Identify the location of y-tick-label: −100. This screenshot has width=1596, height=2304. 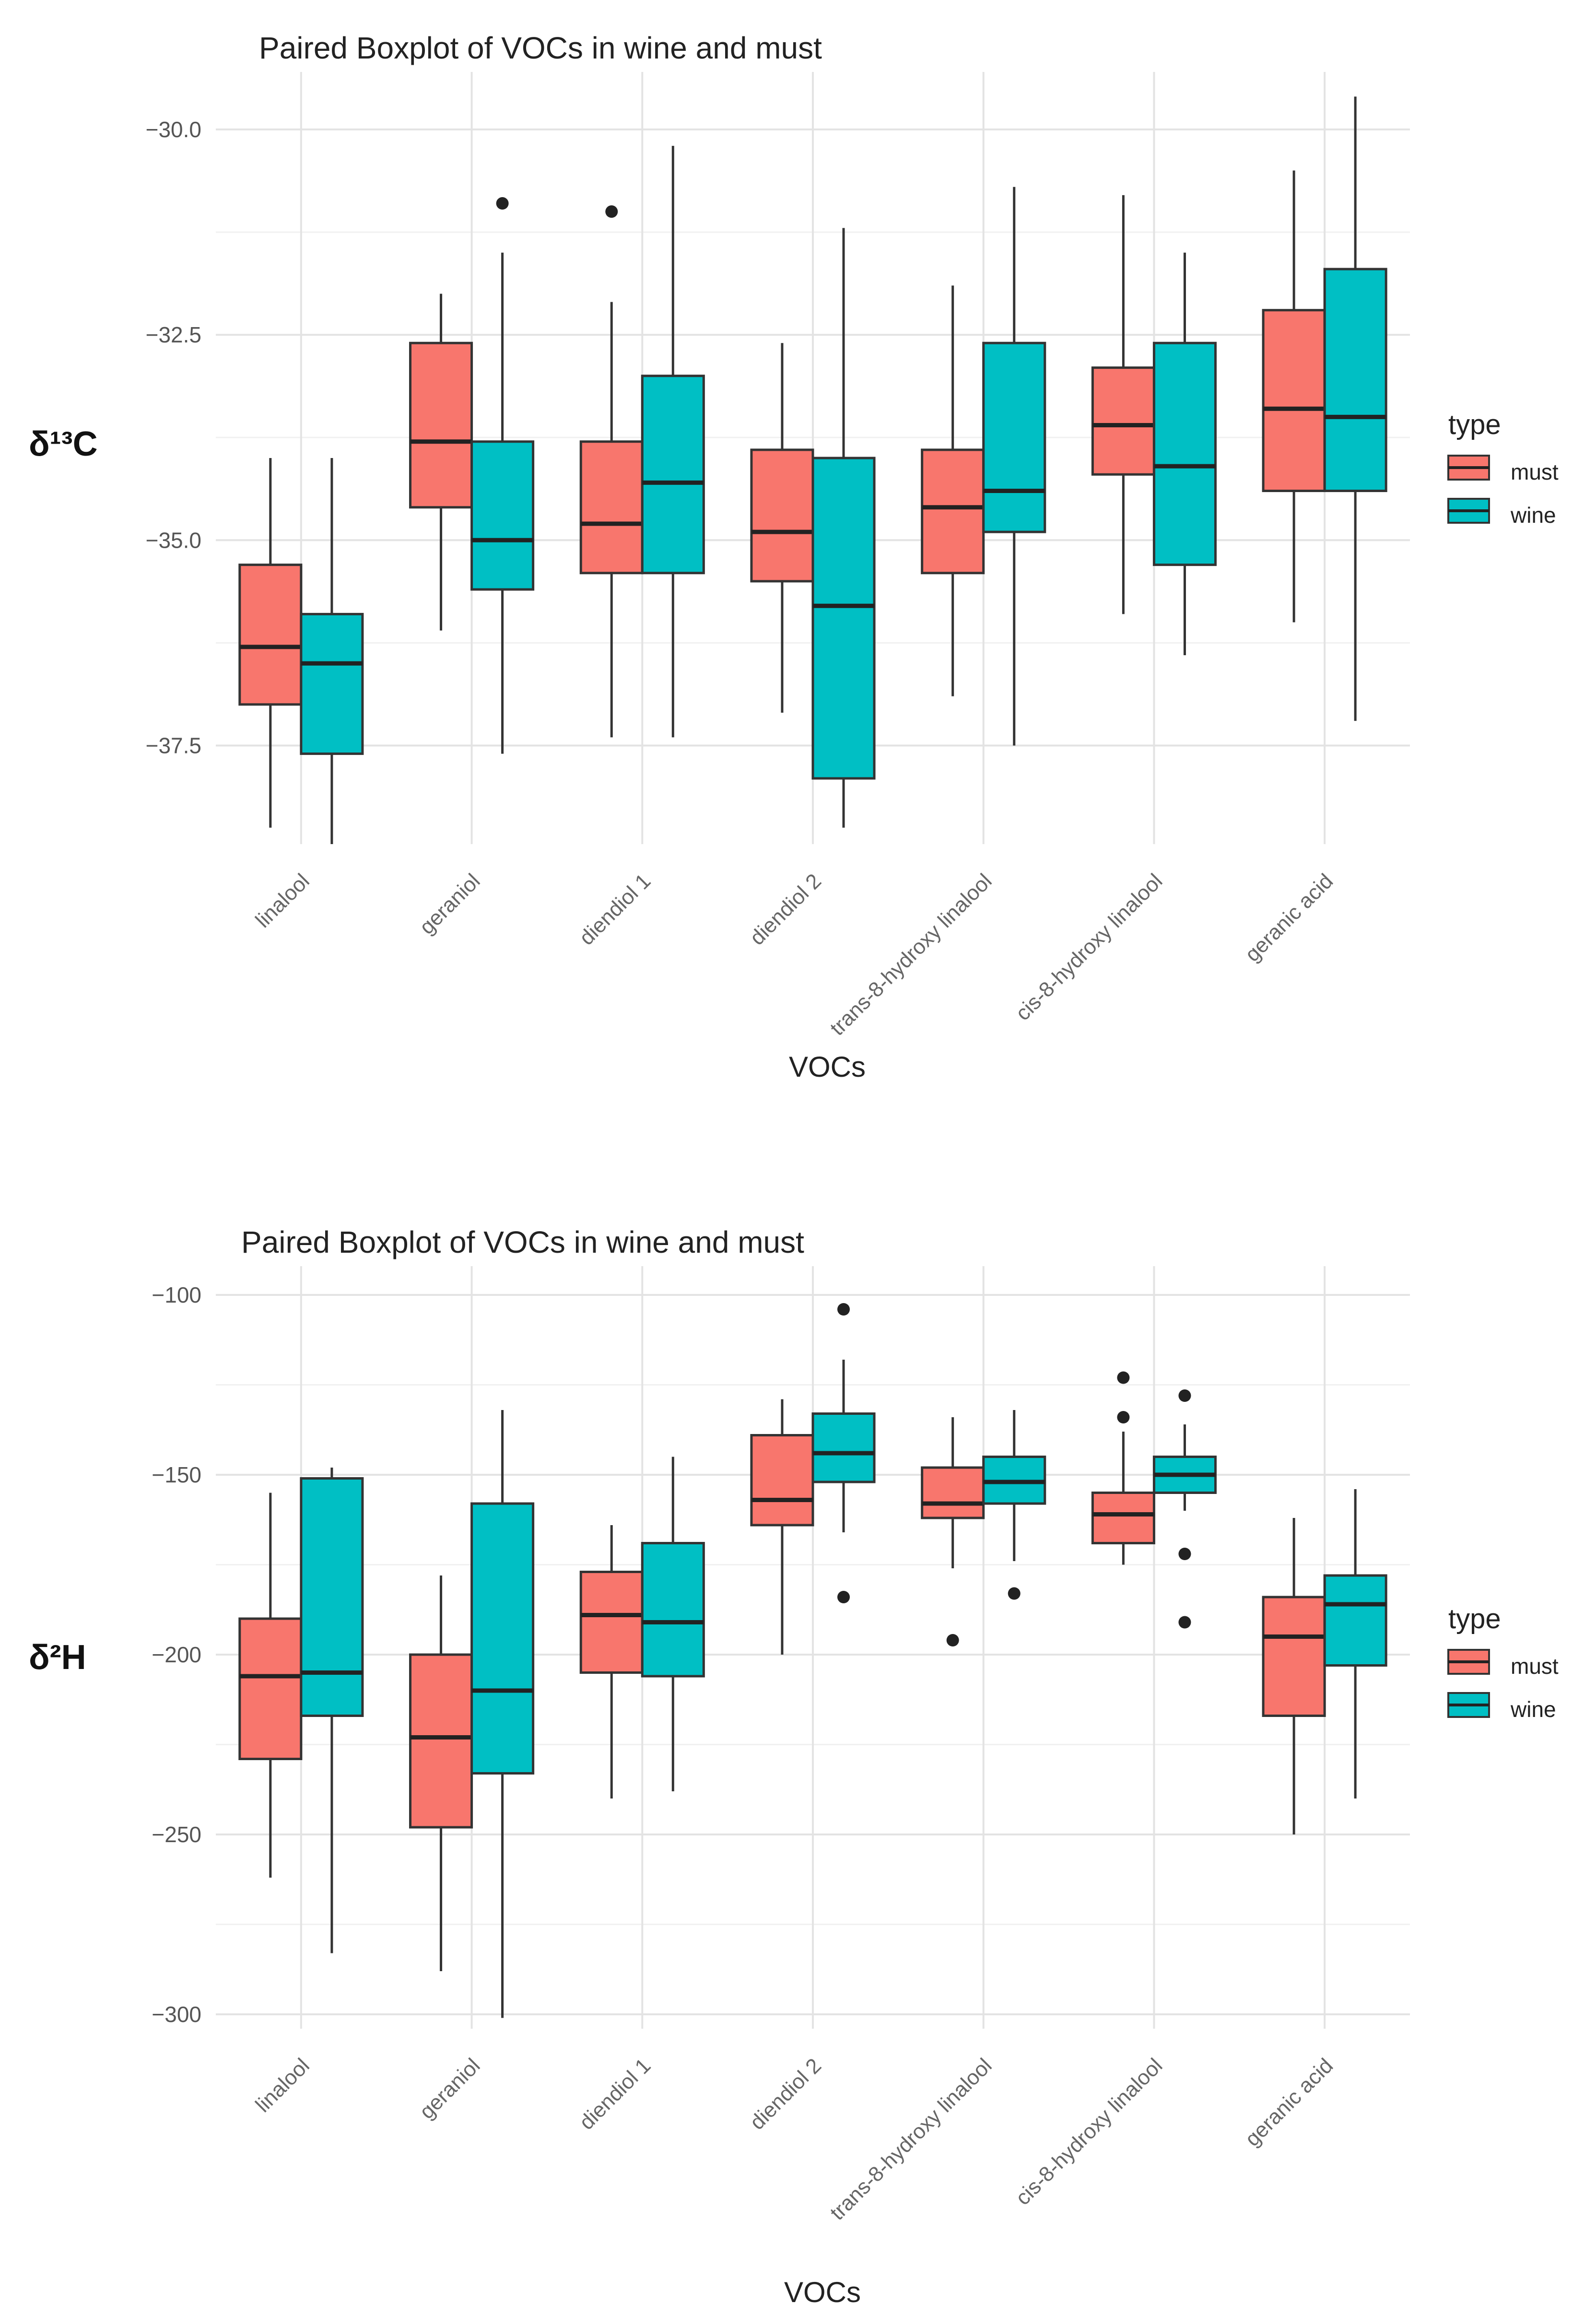
(176, 1295).